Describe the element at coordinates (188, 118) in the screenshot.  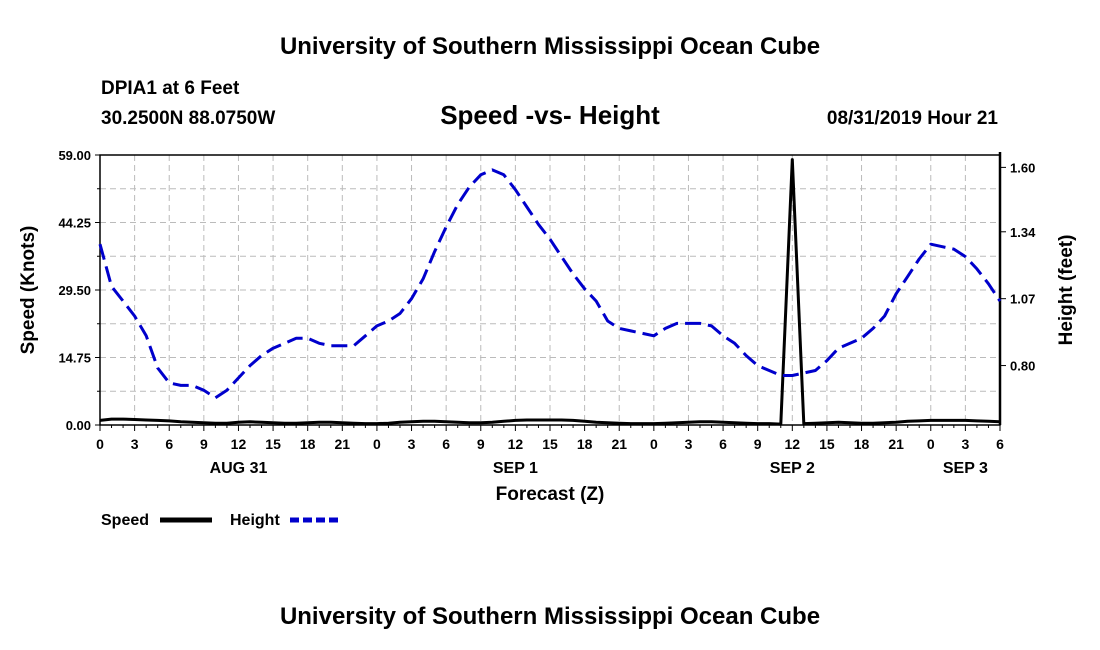
I see `coordinates-label: 30.2500N 88.0750W` at that location.